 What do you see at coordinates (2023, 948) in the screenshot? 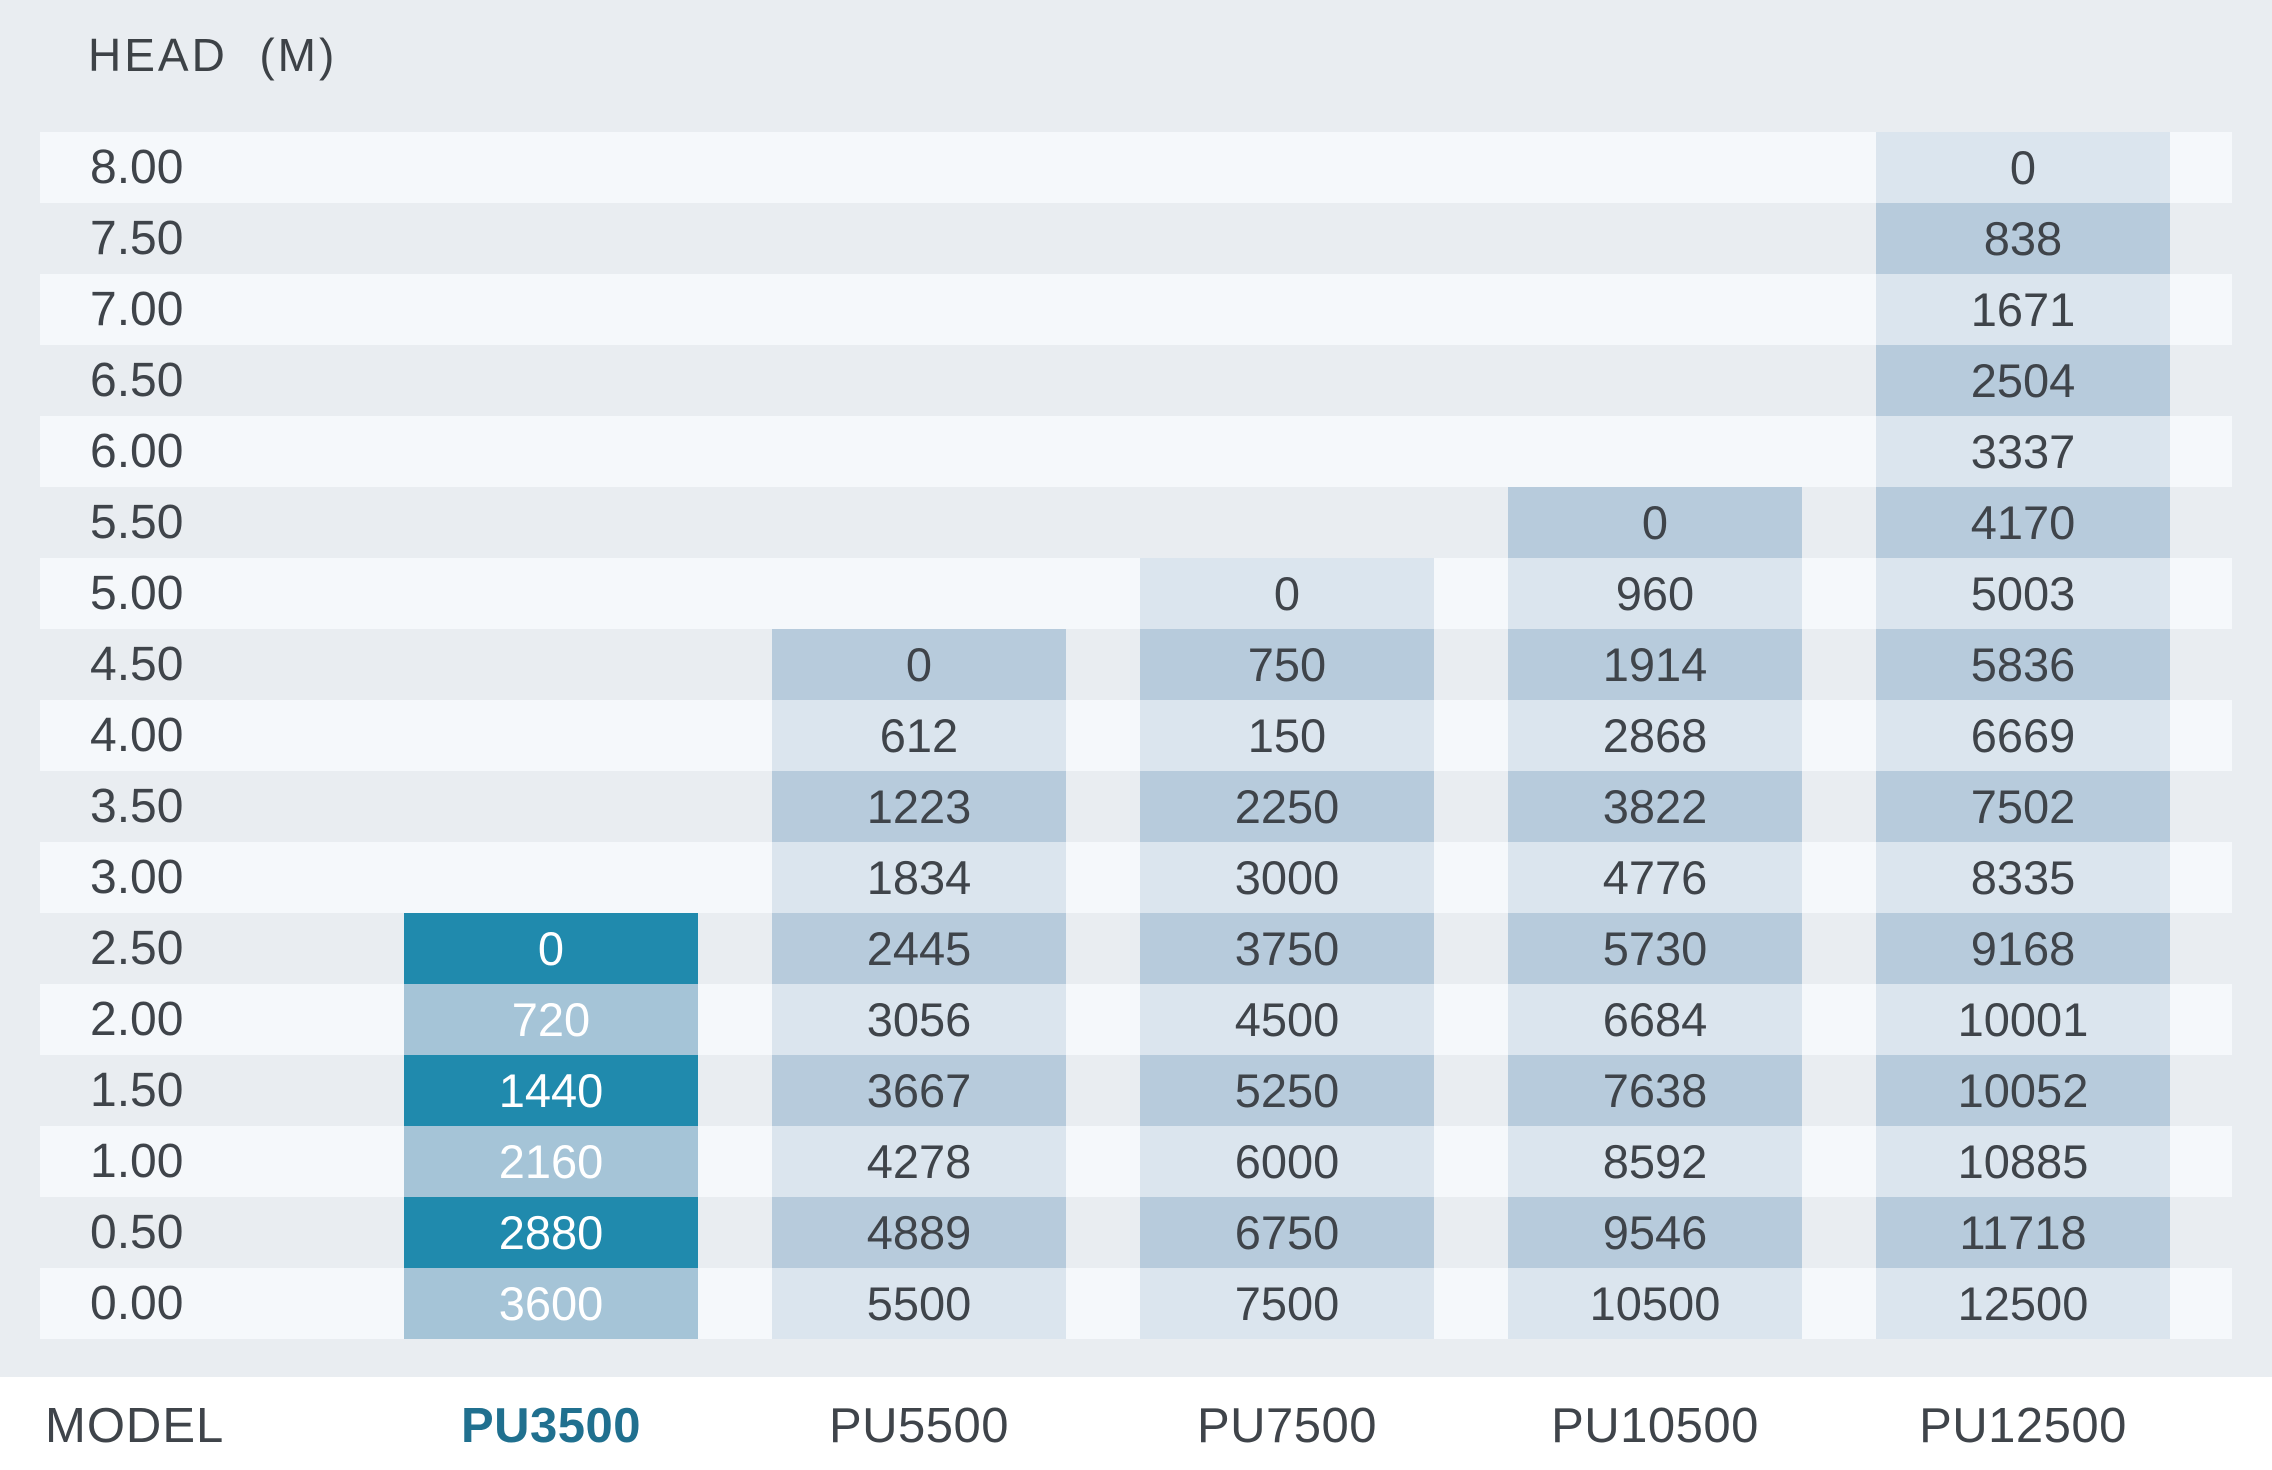
I see `flow-value-cell: 9168` at bounding box center [2023, 948].